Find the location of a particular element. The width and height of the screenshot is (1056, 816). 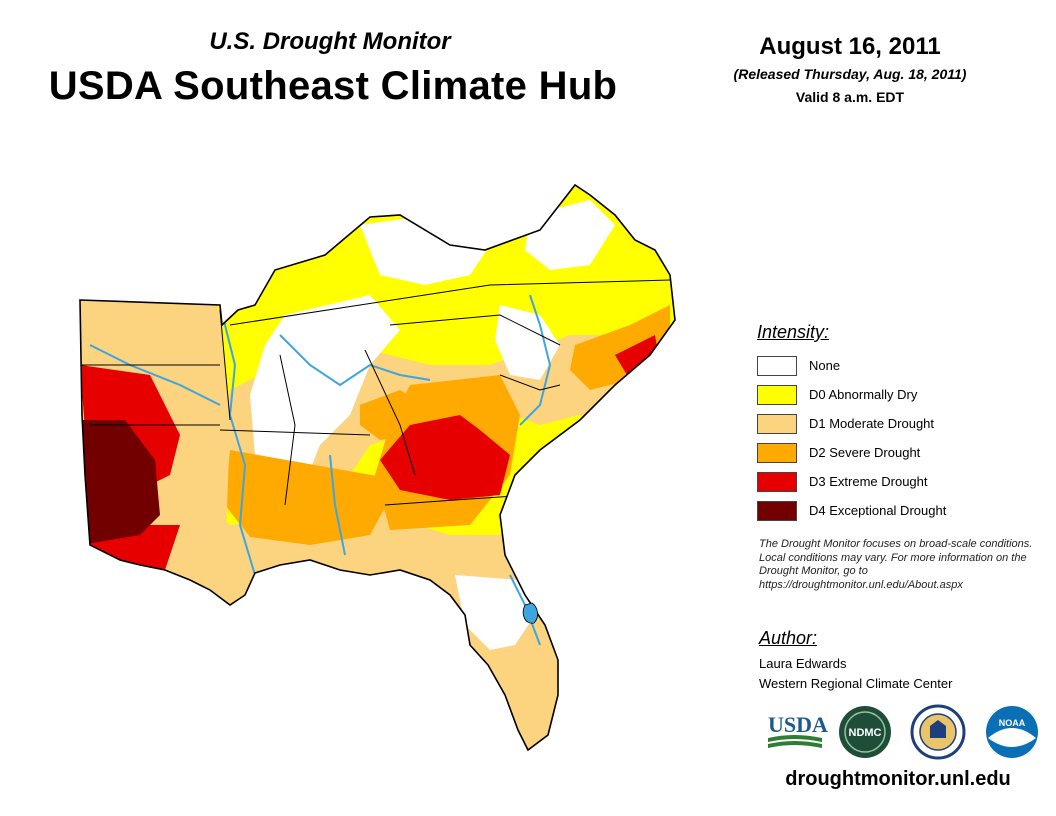

svg-text: USDA is located at coordinates (798, 724).